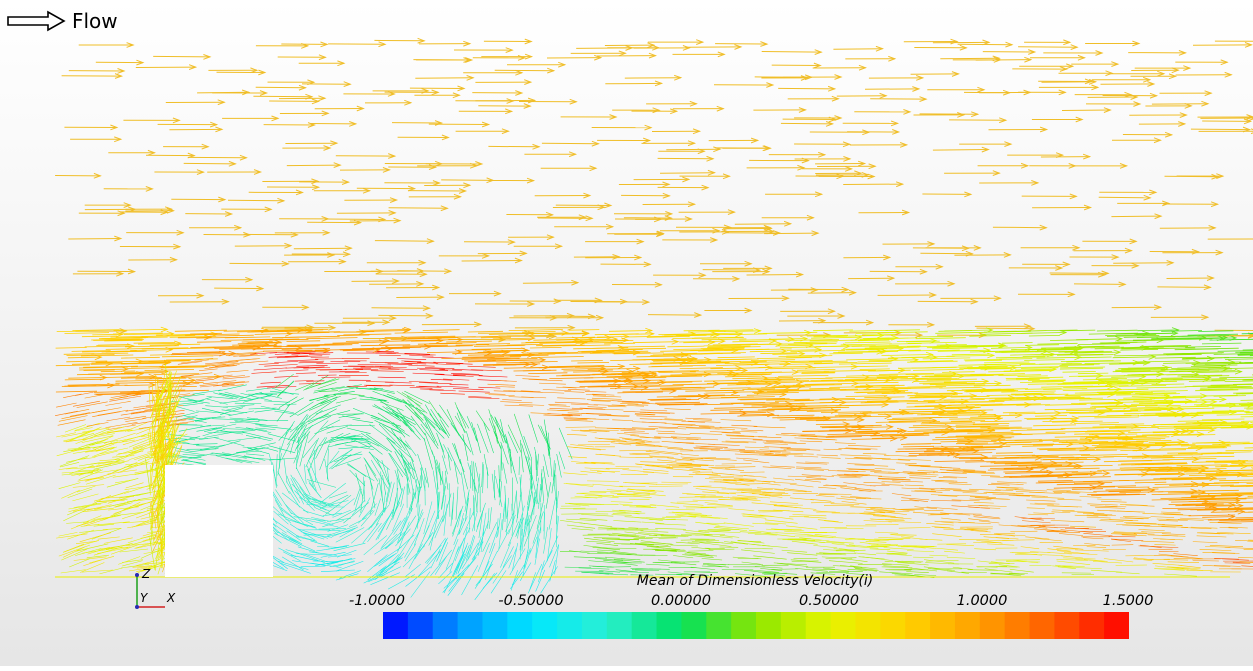  Describe the element at coordinates (982, 601) in the screenshot. I see `legend-tick: 1.0000` at that location.